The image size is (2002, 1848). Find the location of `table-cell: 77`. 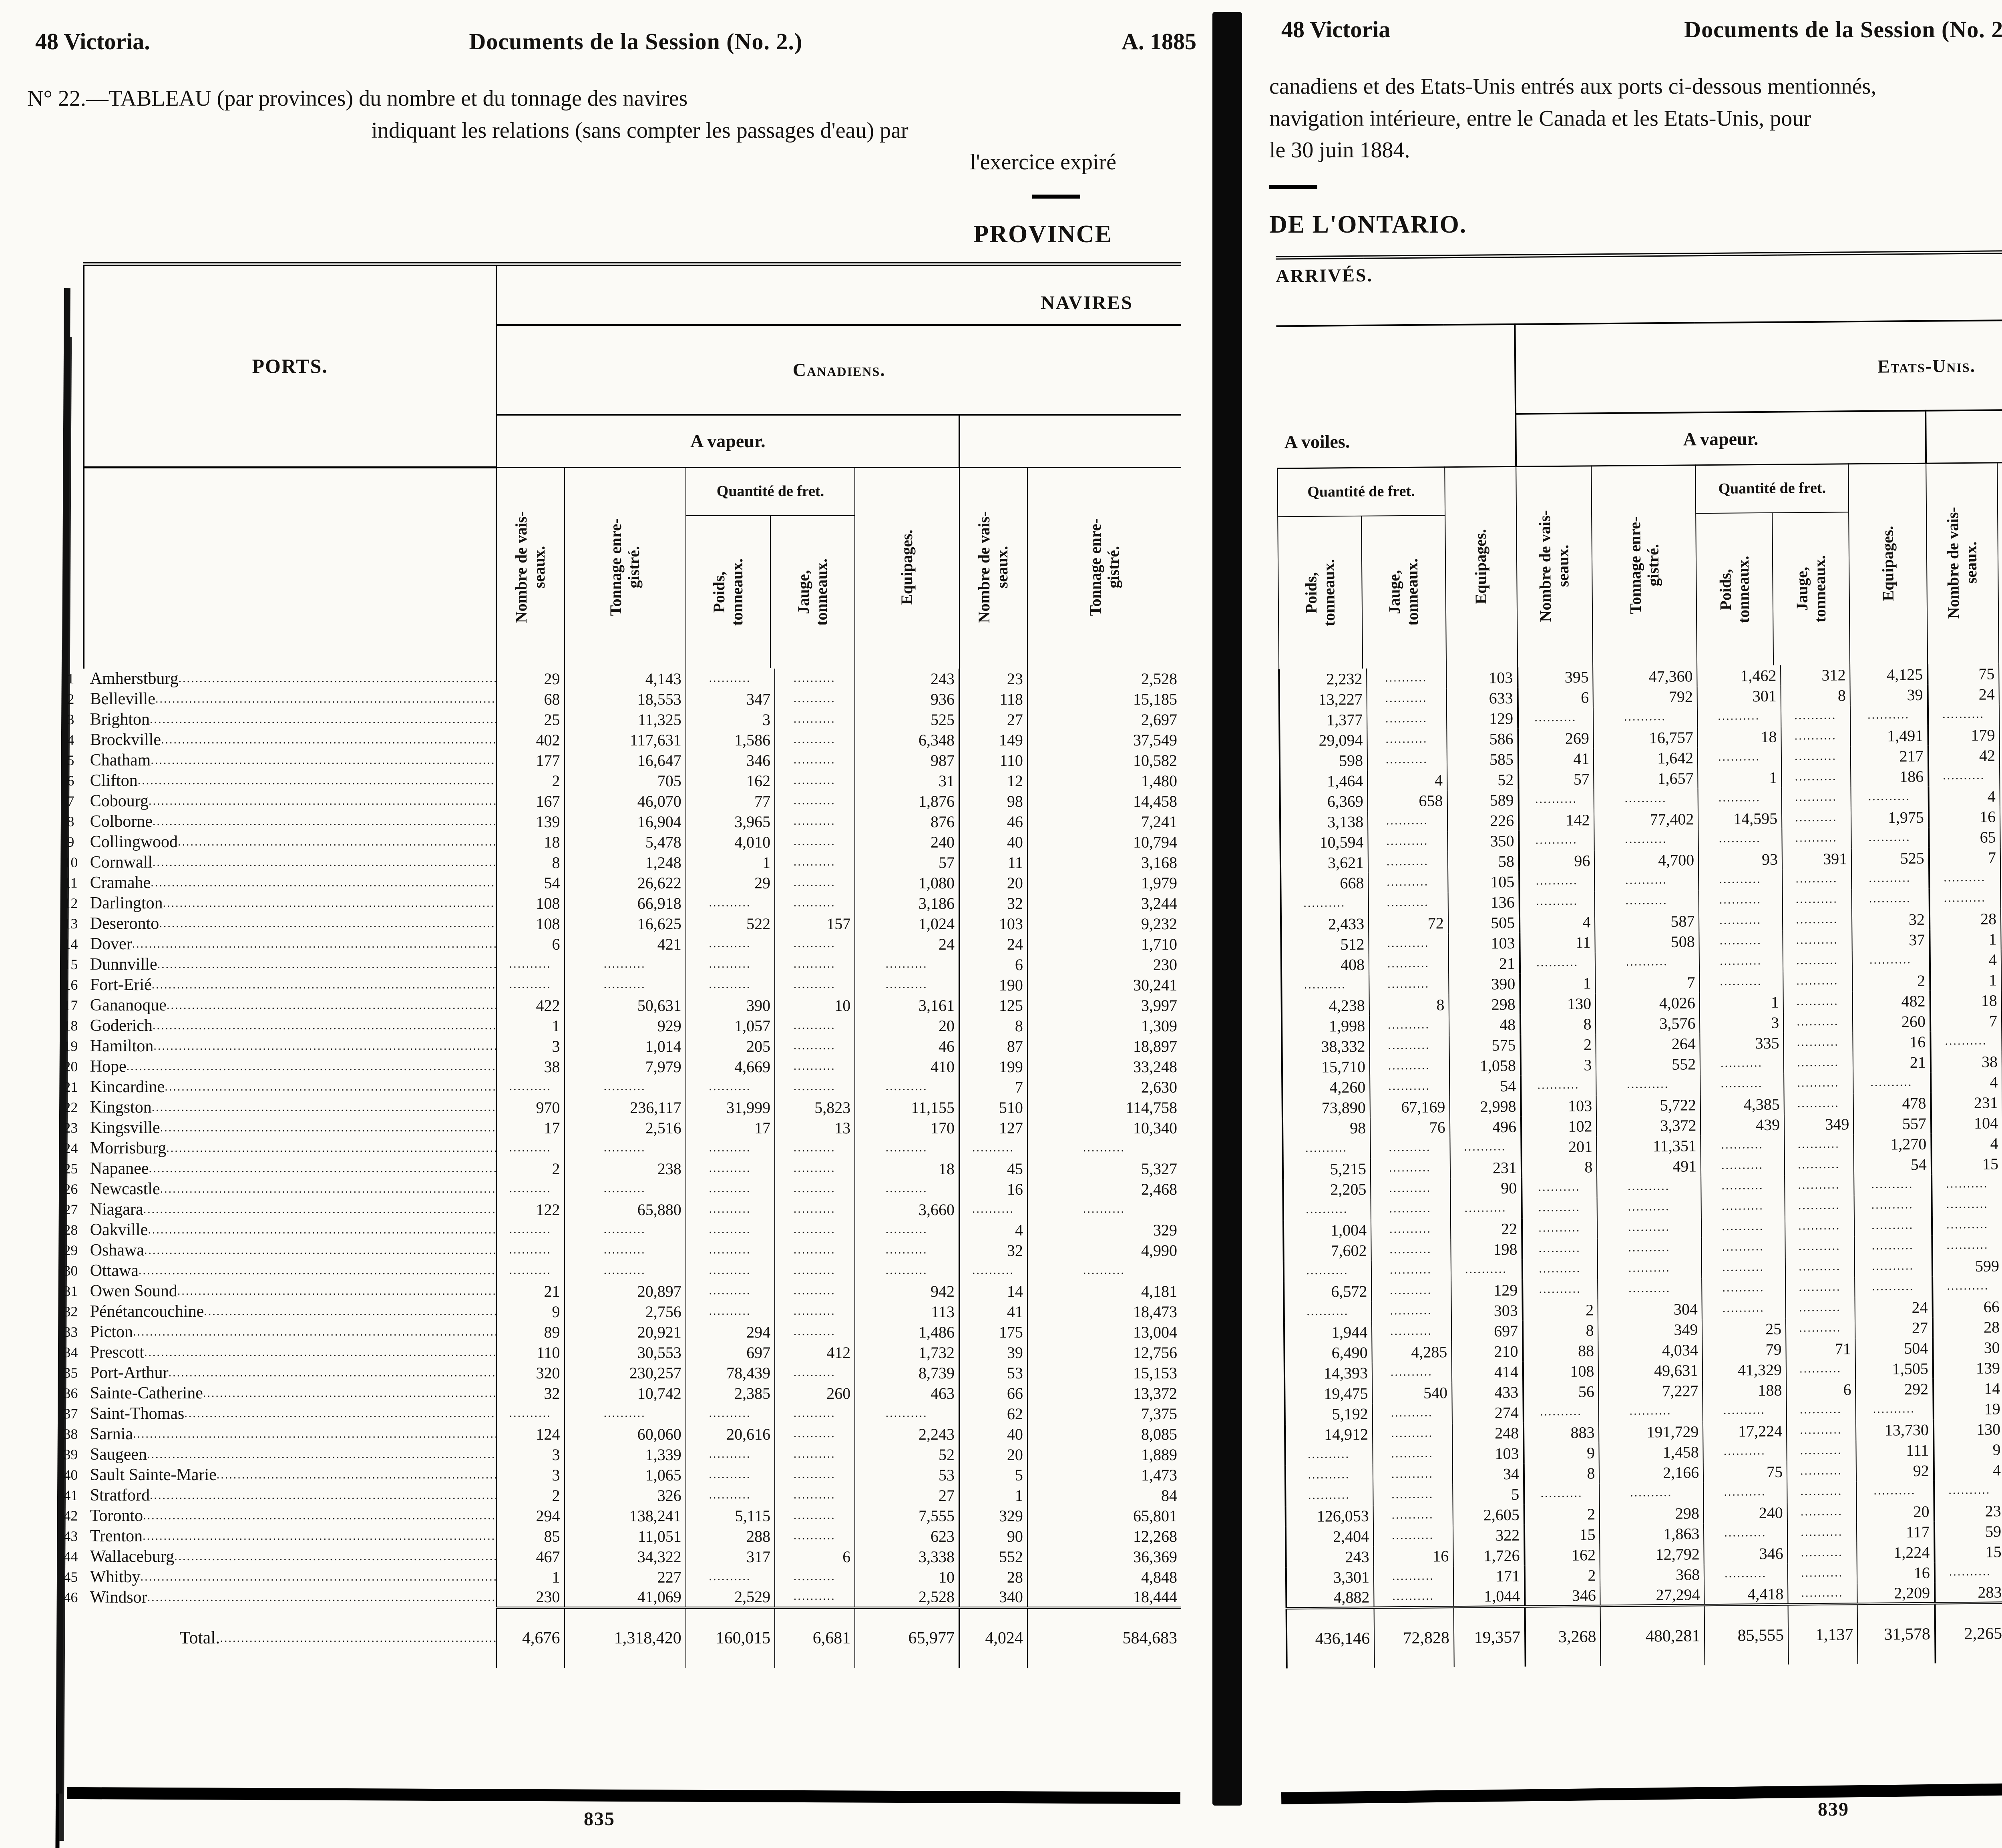

table-cell: 77 is located at coordinates (730, 802).